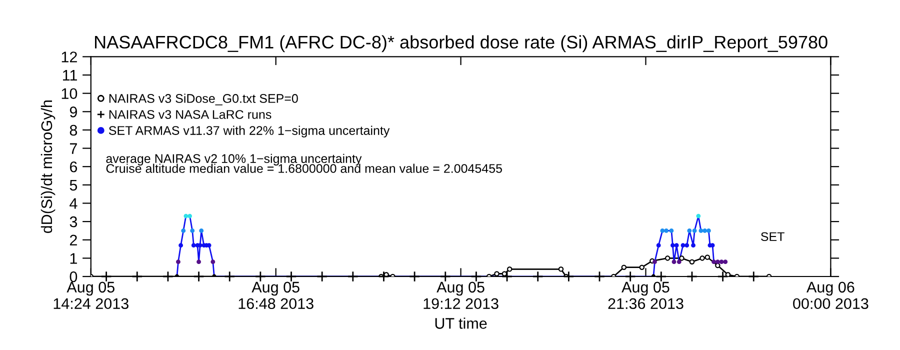 This screenshot has width=900, height=350. Describe the element at coordinates (646, 296) in the screenshot. I see `x-tick-label: Aug 05 21:36 2013` at that location.